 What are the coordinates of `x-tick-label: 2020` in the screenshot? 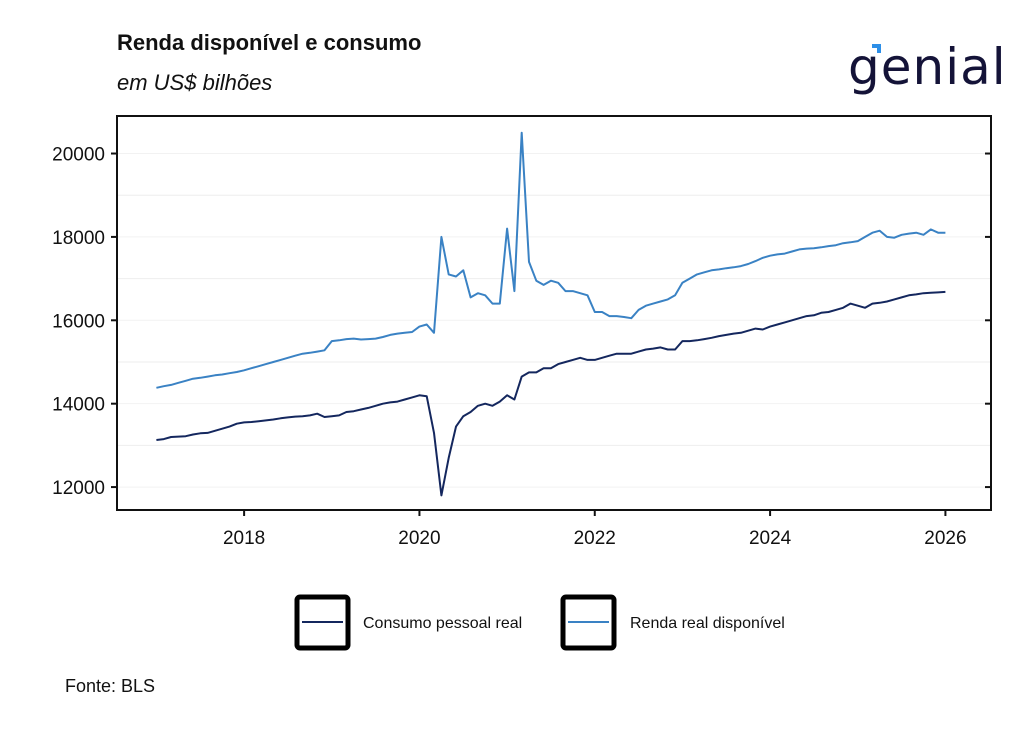 It's located at (419, 538).